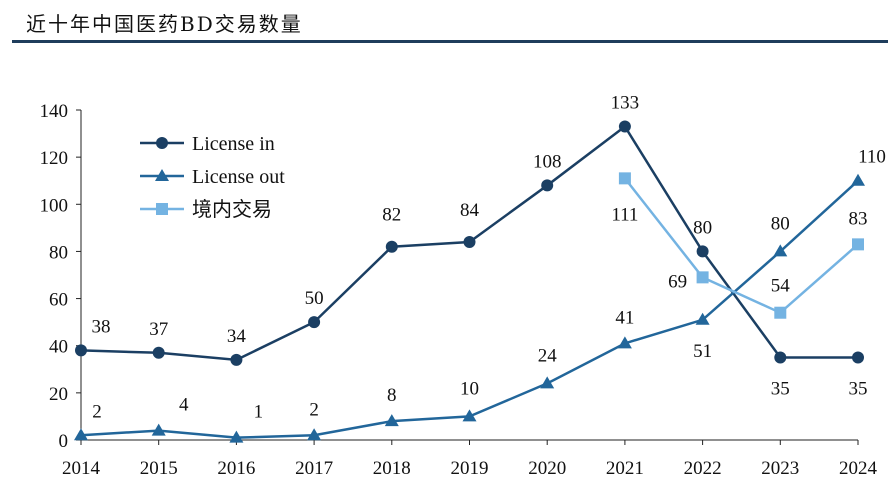 This screenshot has width=888, height=491. I want to click on legend-label: 境内交易, so click(232, 209).